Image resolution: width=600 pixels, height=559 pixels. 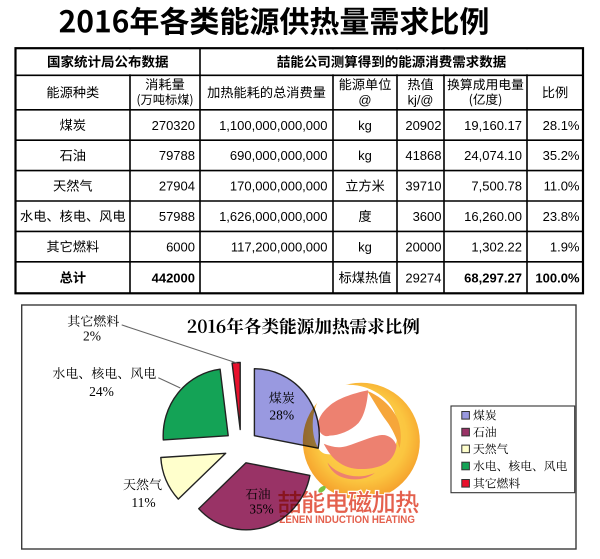 What do you see at coordinates (173, 125) in the screenshot?
I see `svg-text: 270320` at bounding box center [173, 125].